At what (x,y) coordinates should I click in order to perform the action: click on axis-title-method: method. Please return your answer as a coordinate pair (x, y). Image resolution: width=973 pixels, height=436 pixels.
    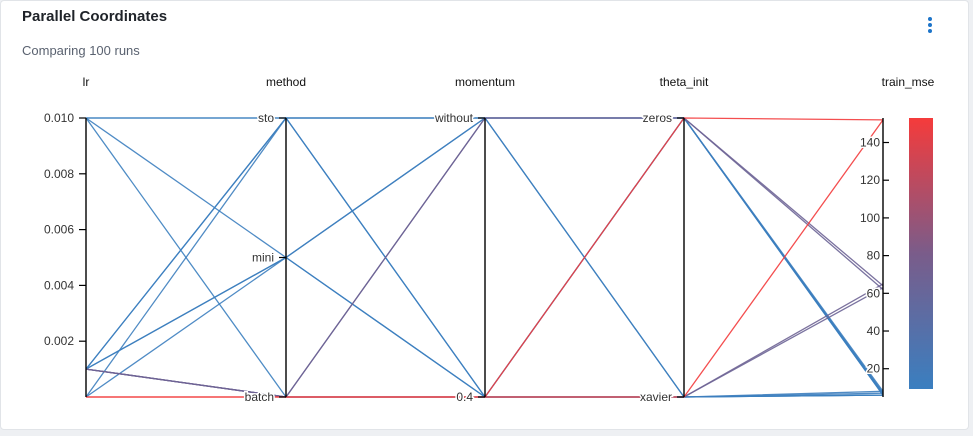
    Looking at the image, I should click on (286, 82).